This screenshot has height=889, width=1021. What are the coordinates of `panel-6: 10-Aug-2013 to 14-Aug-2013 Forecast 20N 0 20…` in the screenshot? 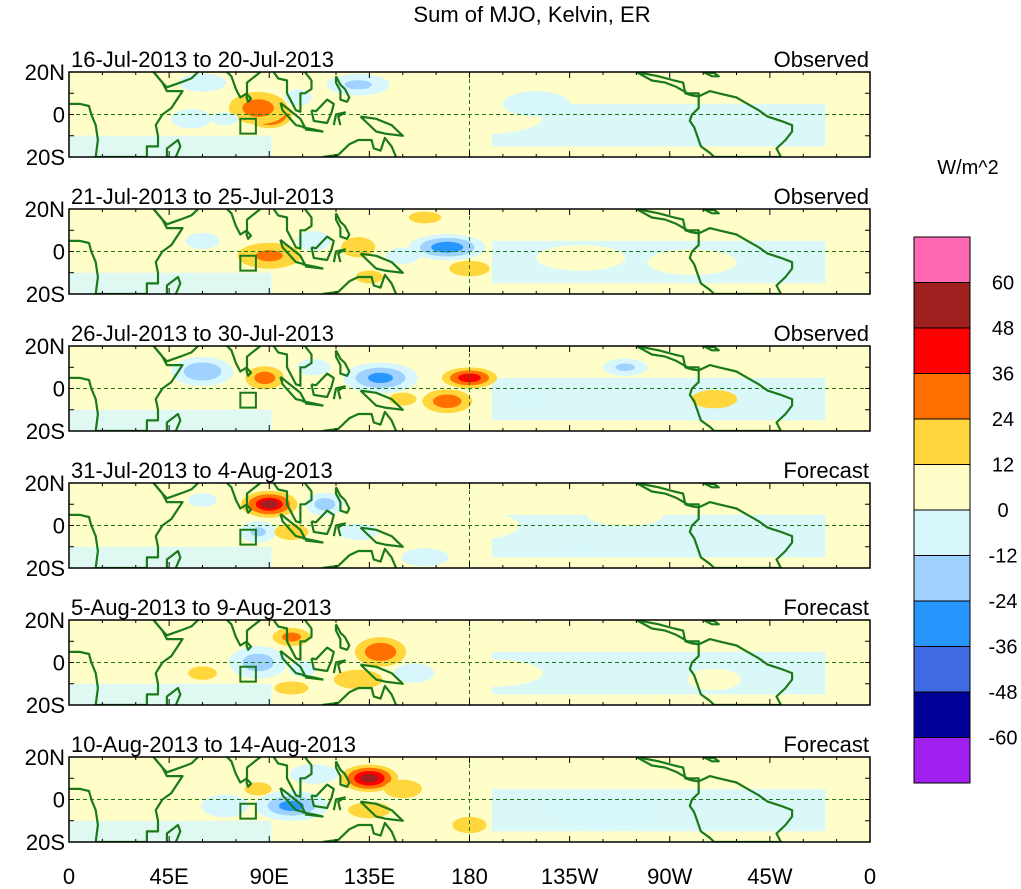 It's located at (448, 793).